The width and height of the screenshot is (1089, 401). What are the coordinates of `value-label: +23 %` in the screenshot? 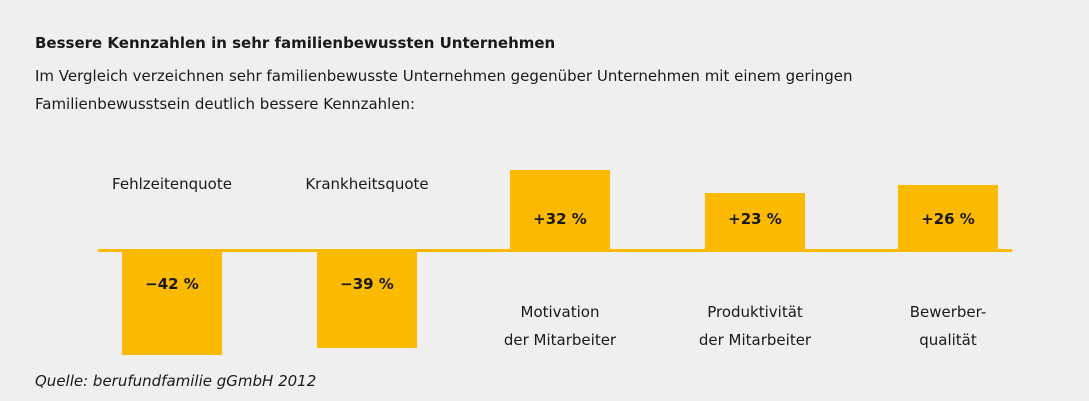 It's located at (755, 219).